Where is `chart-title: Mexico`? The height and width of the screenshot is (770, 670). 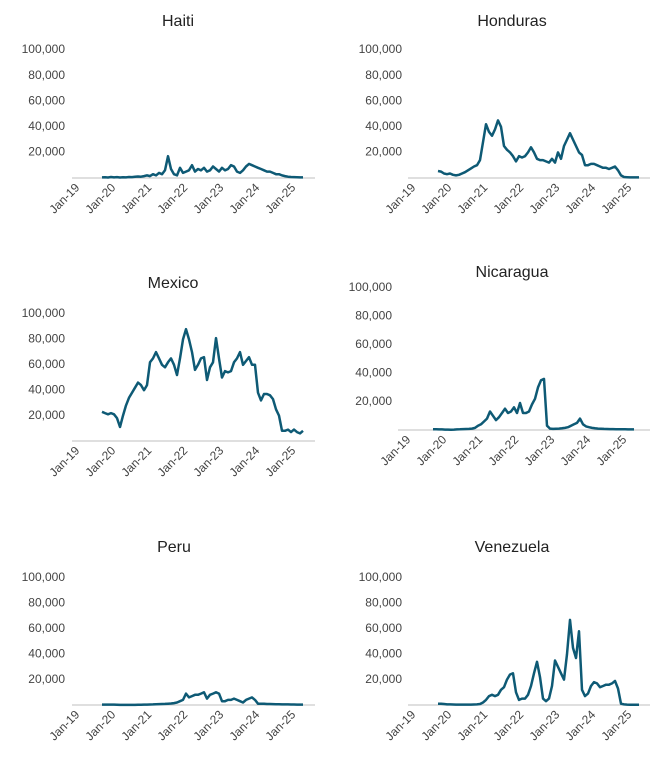
chart-title: Mexico is located at coordinates (173, 283).